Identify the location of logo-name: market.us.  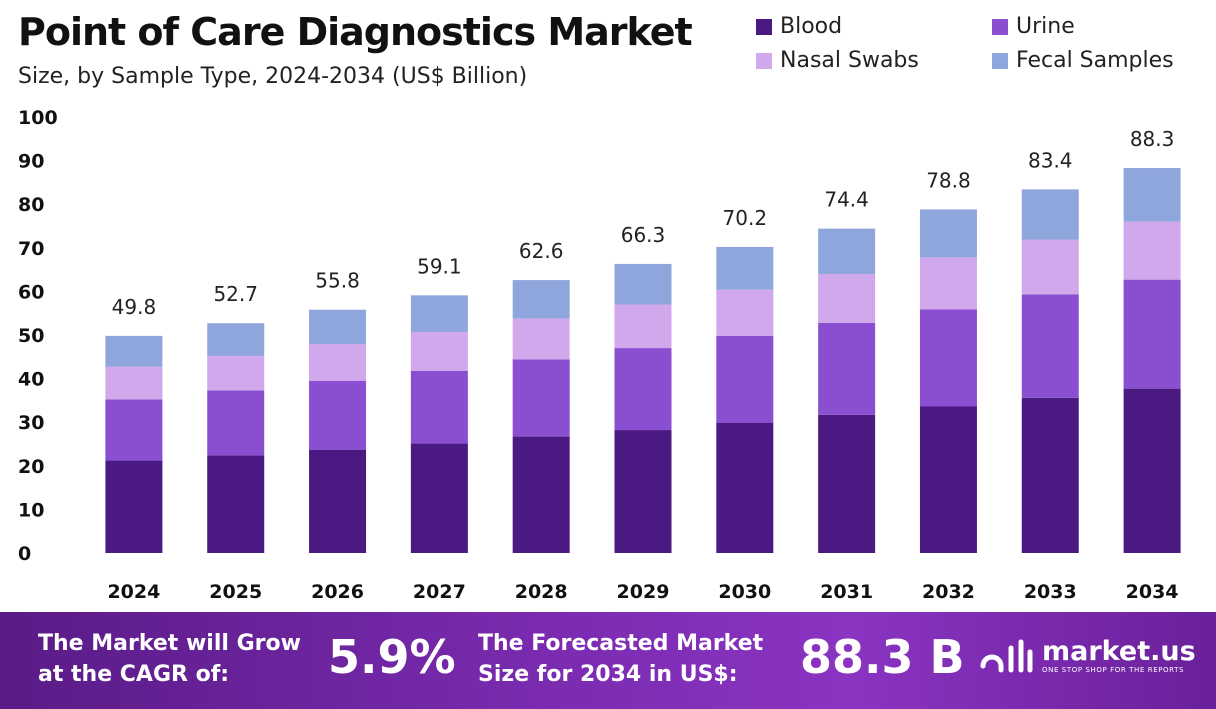
(1119, 651).